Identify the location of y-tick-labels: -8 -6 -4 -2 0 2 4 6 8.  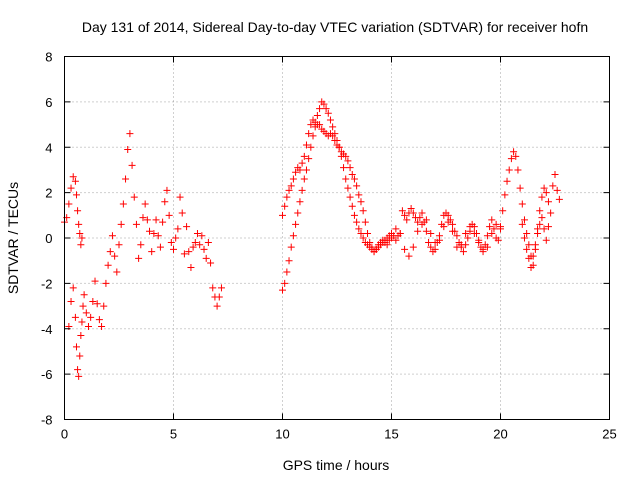
(47, 239).